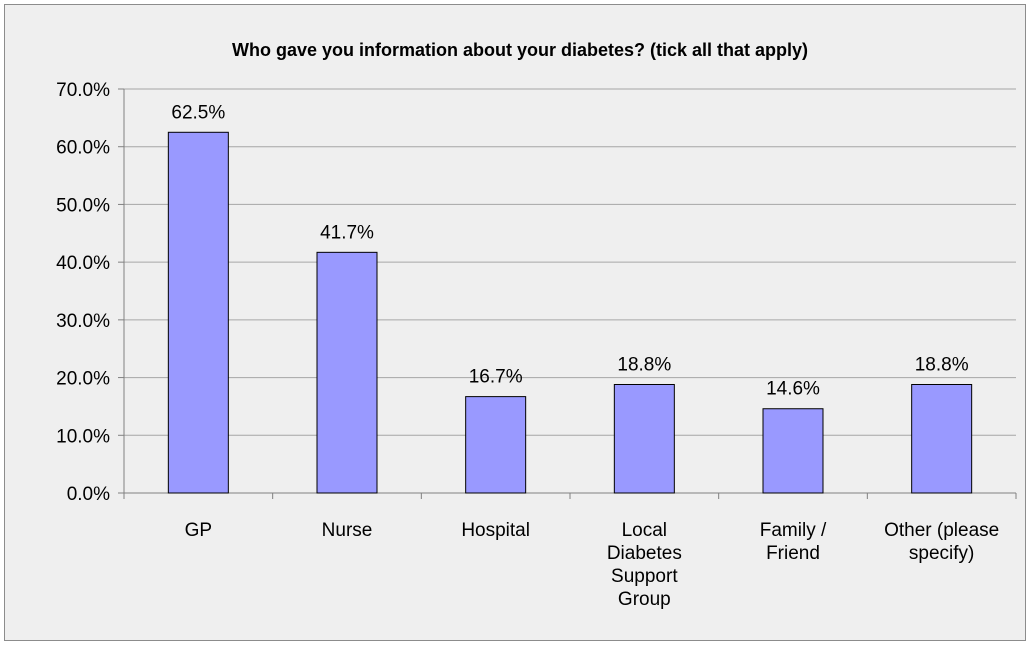 The height and width of the screenshot is (649, 1034). I want to click on category-label: GP, so click(198, 530).